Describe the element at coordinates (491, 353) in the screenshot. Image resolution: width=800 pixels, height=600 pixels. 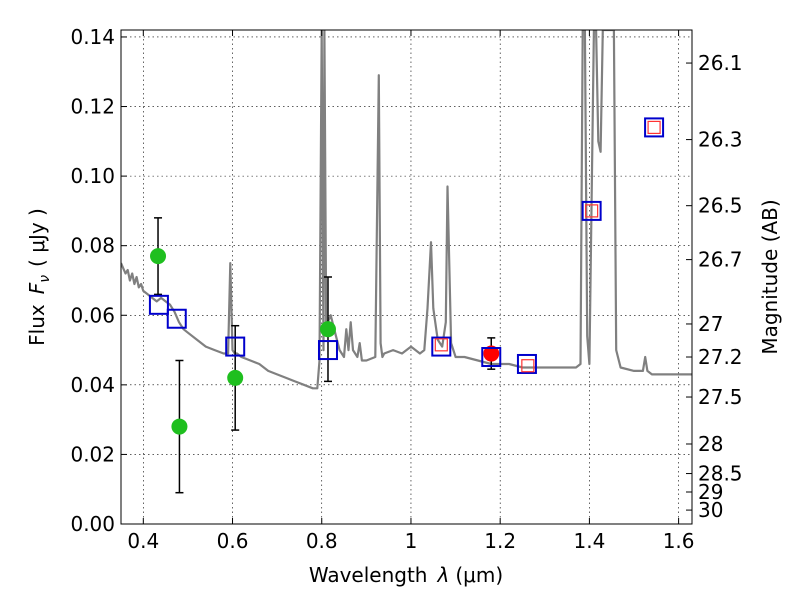
I see `observed-red-point` at that location.